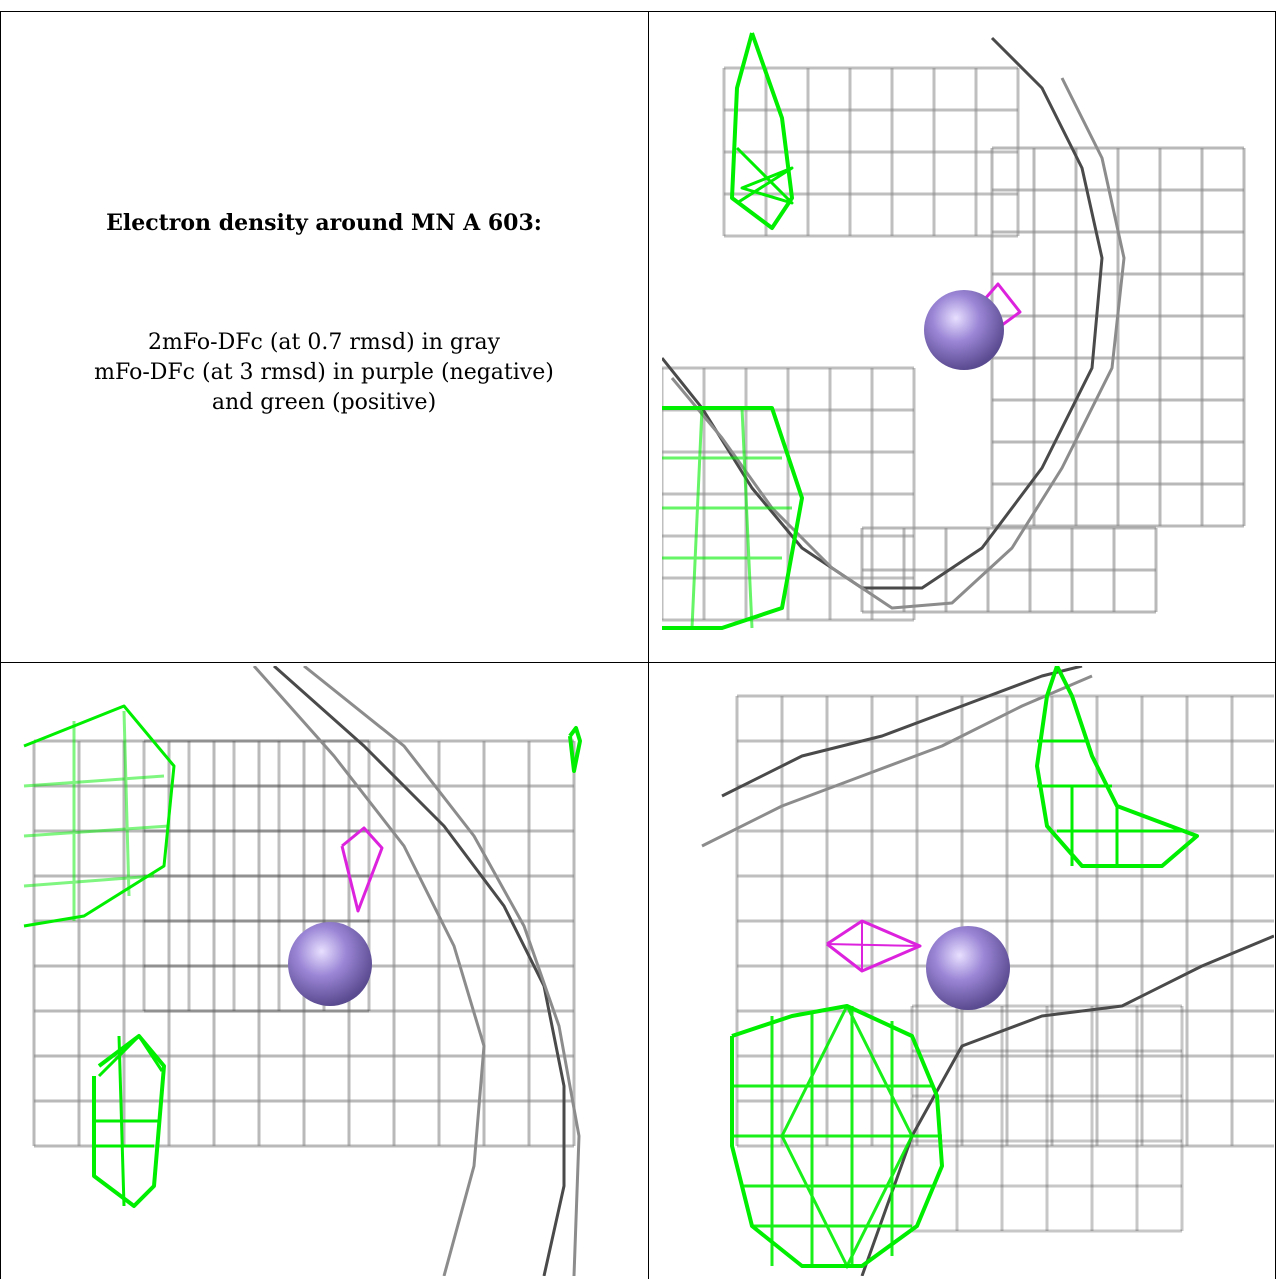 The height and width of the screenshot is (1279, 1276). I want to click on tr-positive-left-mesh, so click(727, 518).